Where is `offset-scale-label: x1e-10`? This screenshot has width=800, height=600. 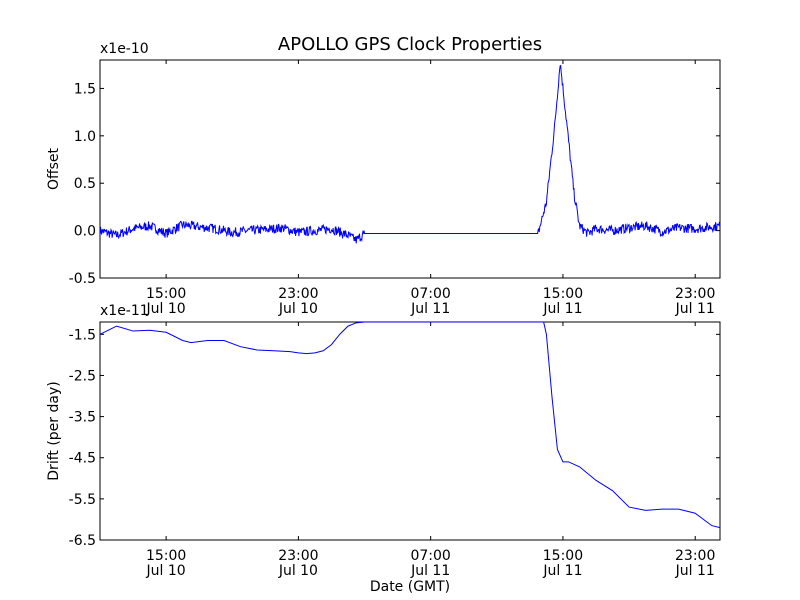
offset-scale-label: x1e-10 is located at coordinates (124, 49).